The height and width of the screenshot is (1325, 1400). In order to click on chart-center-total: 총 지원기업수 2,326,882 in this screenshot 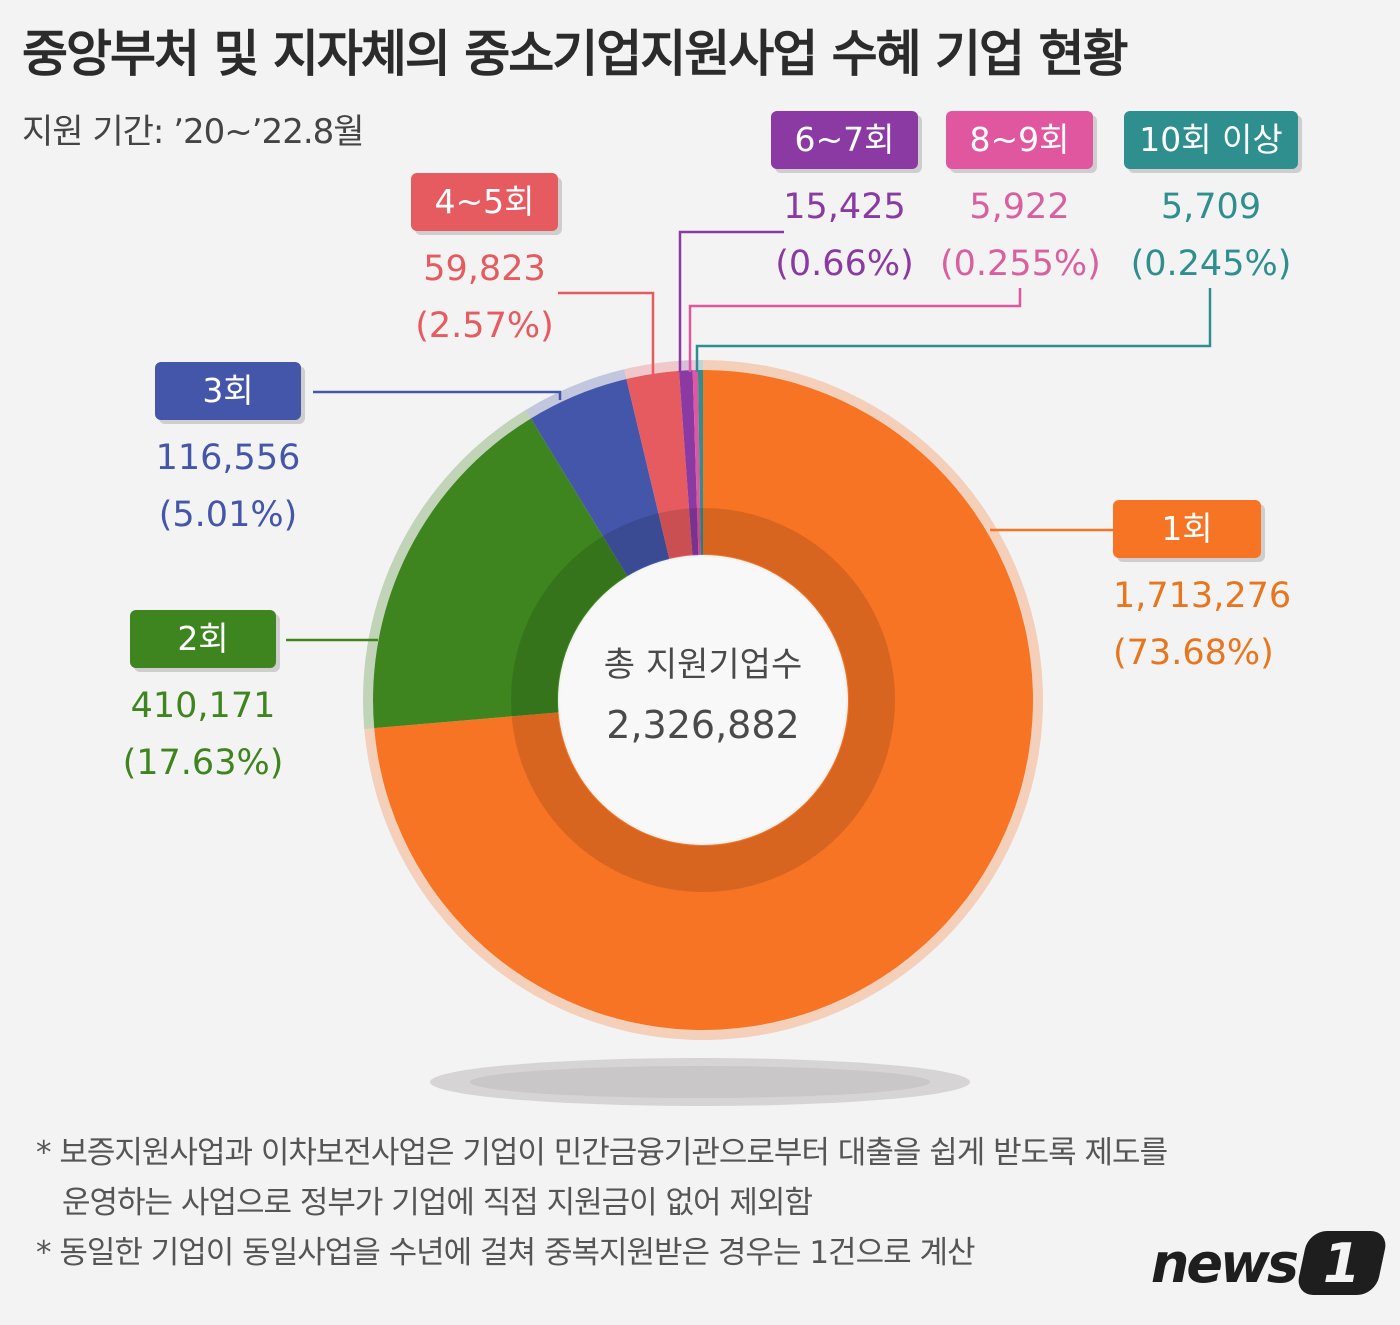, I will do `click(703, 695)`.